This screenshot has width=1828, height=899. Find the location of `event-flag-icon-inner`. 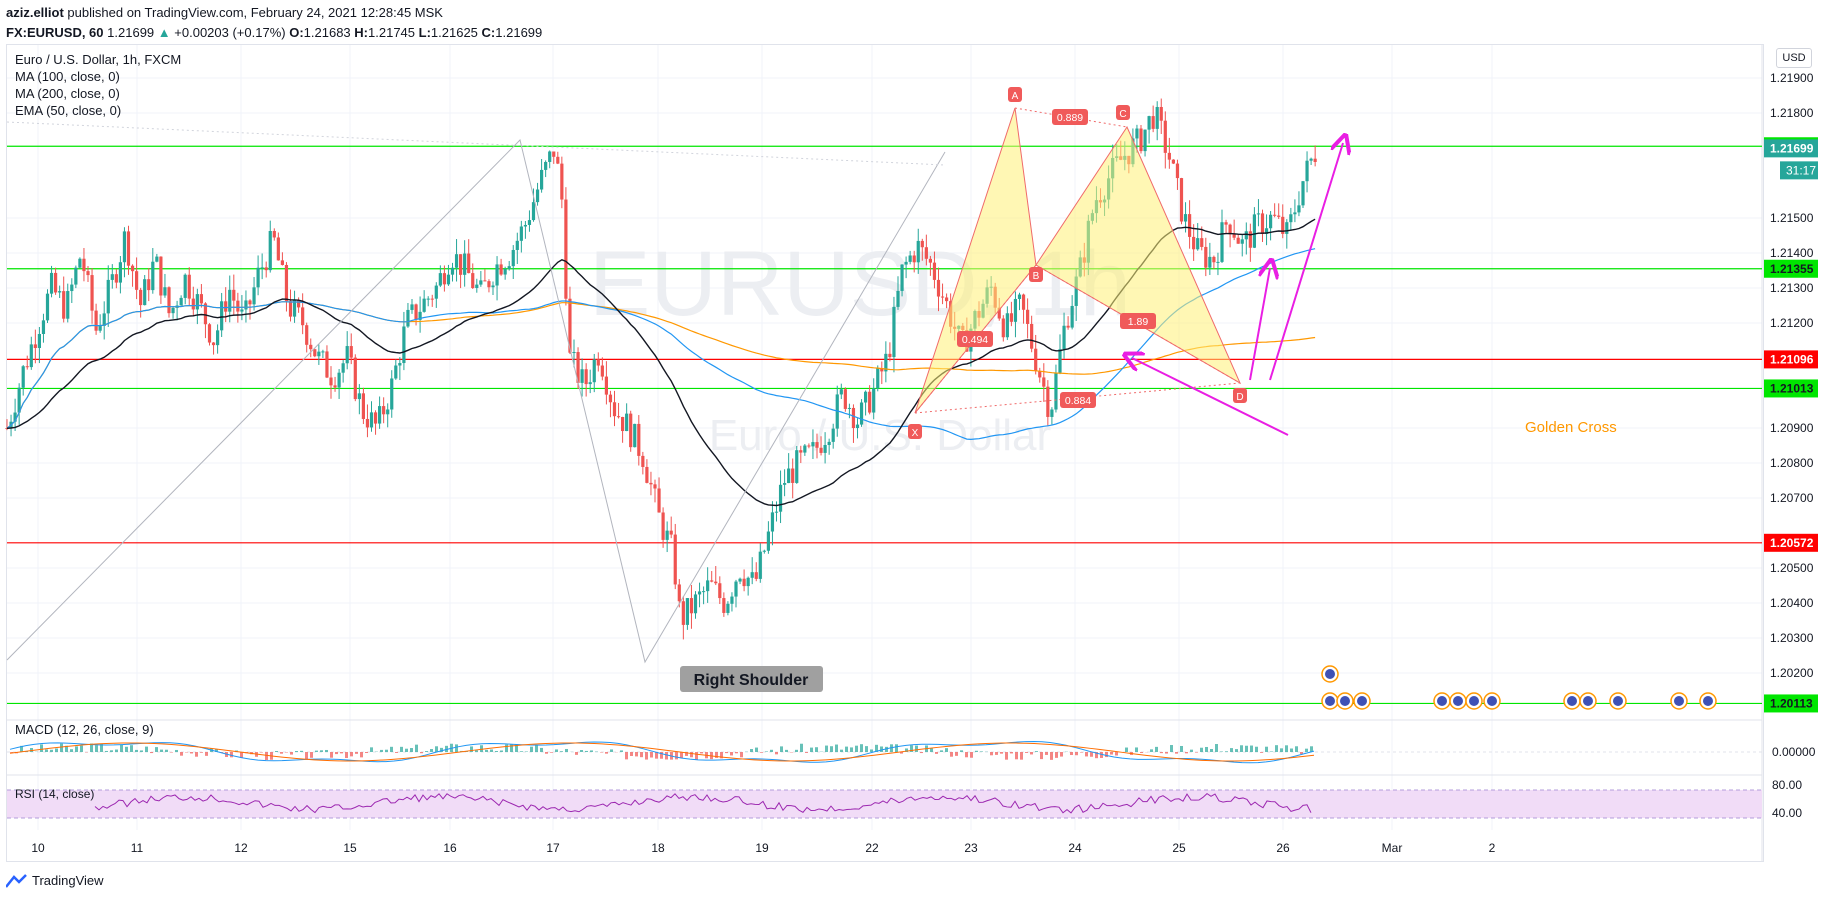

event-flag-icon-inner is located at coordinates (1474, 701).